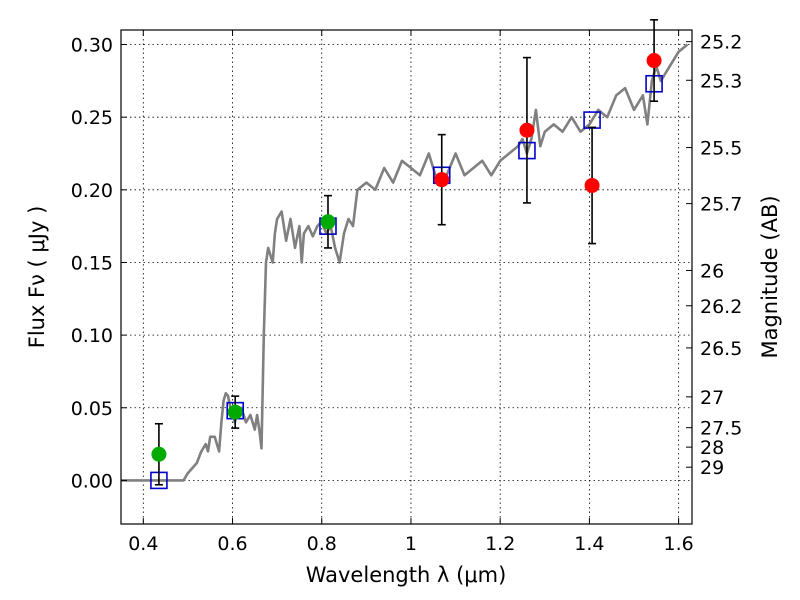 The width and height of the screenshot is (800, 600). What do you see at coordinates (37, 277) in the screenshot?
I see `y-axis-label: Flux Fν ( μJy )` at bounding box center [37, 277].